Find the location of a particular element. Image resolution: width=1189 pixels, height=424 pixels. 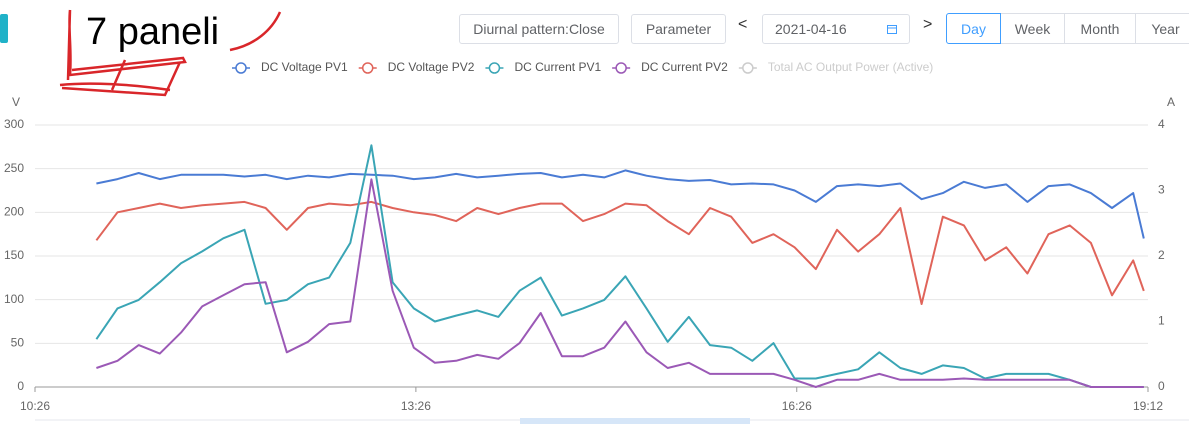

y-tick-label: 300 is located at coordinates (14, 124).